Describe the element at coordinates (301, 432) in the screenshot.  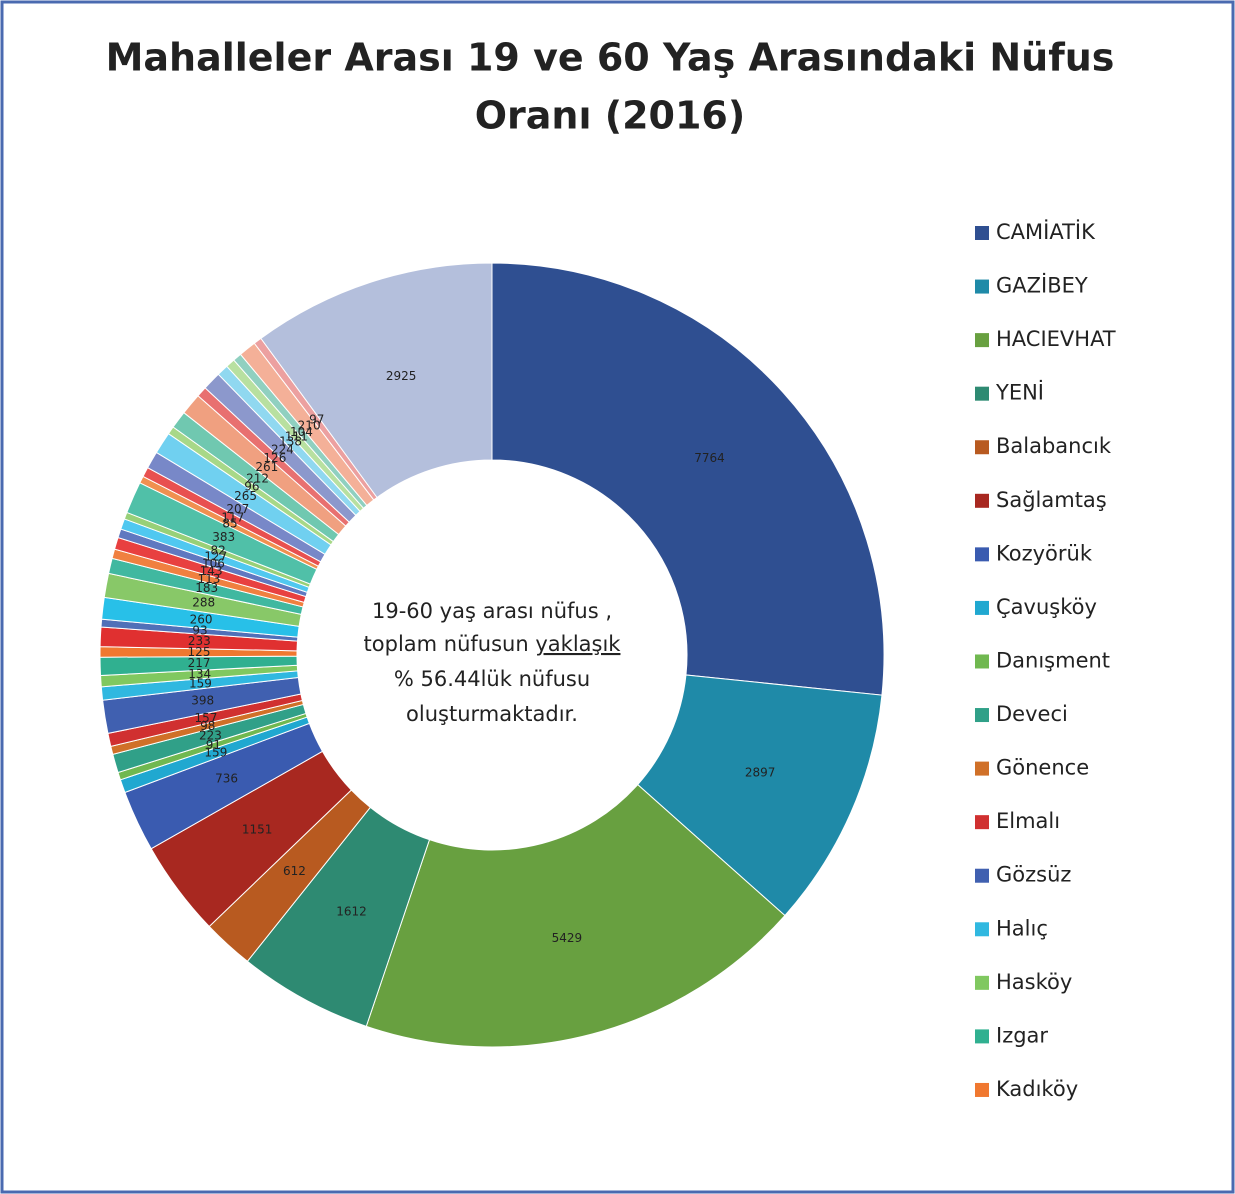
I see `data-label: 104` at that location.